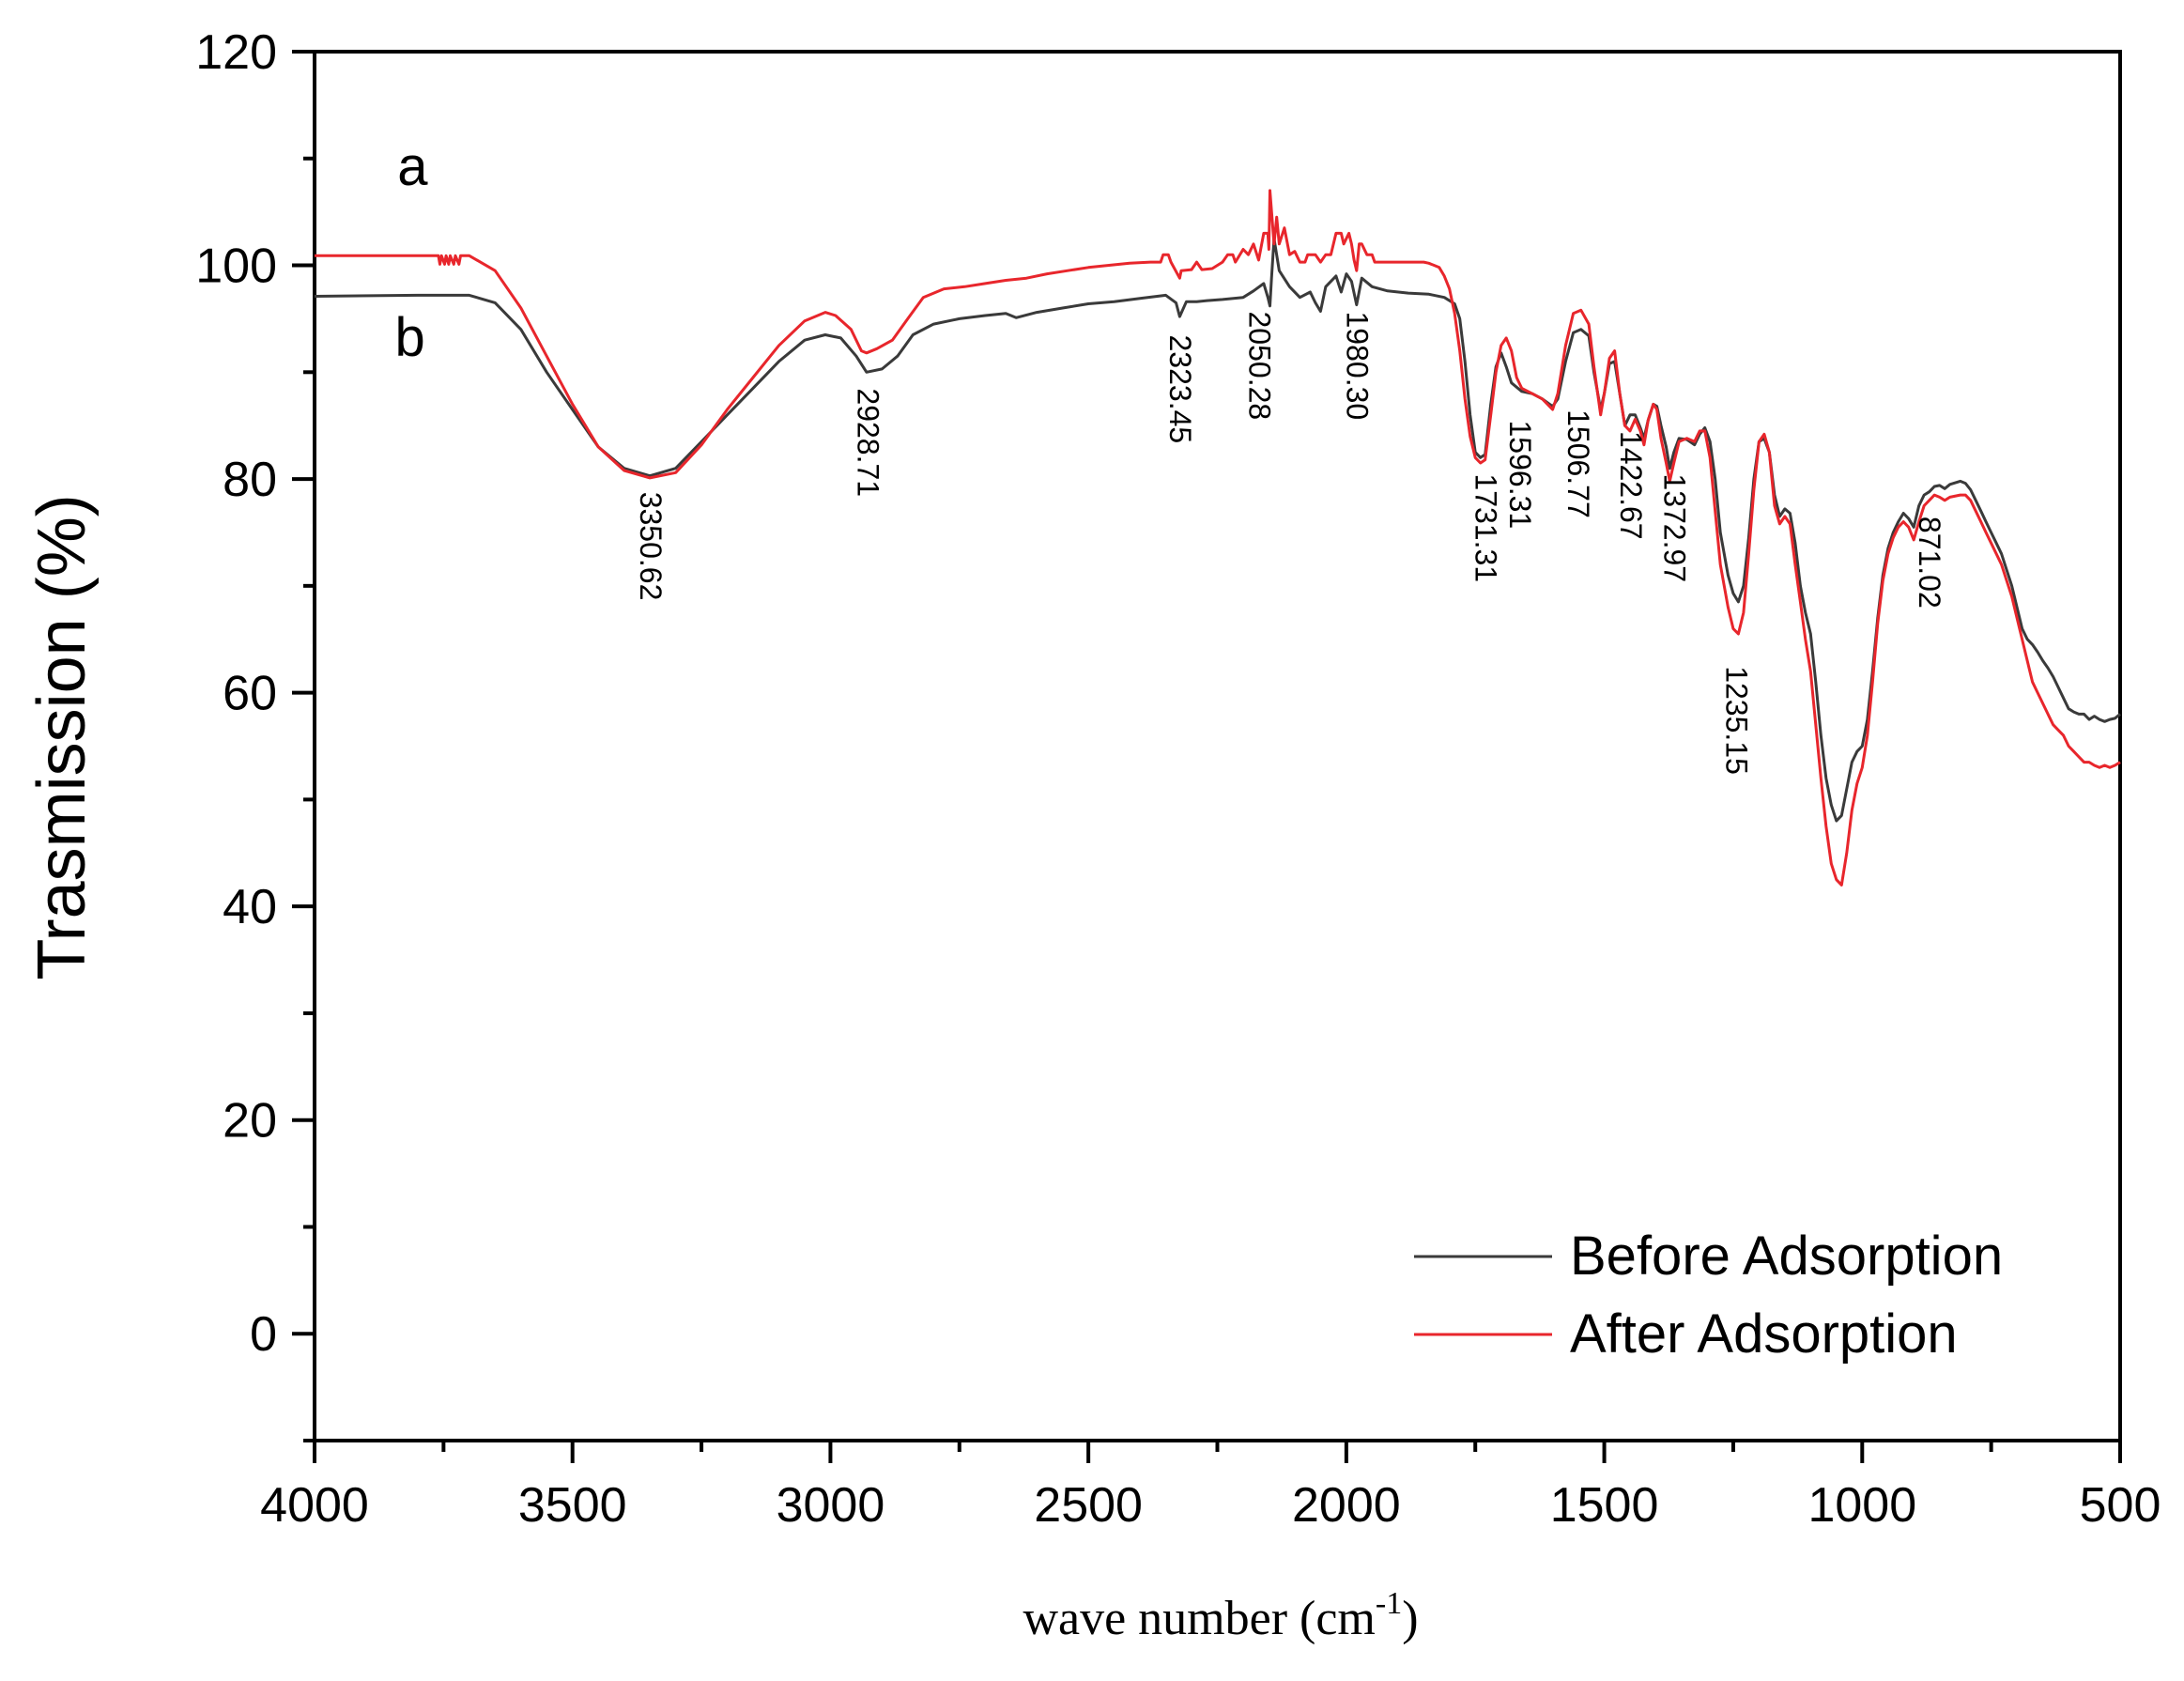  What do you see at coordinates (651, 546) in the screenshot?
I see `peak-label: 3350.62` at bounding box center [651, 546].